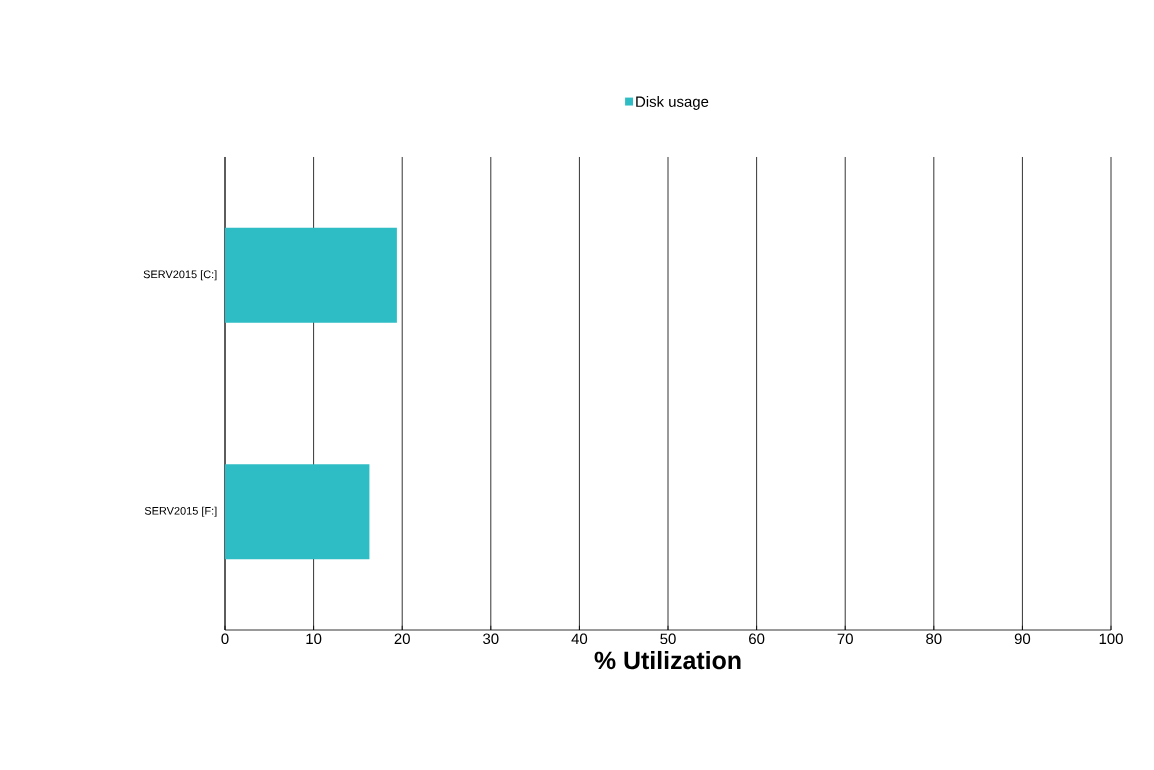 This screenshot has width=1154, height=770. Describe the element at coordinates (672, 102) in the screenshot. I see `legend-label: Disk usage` at that location.